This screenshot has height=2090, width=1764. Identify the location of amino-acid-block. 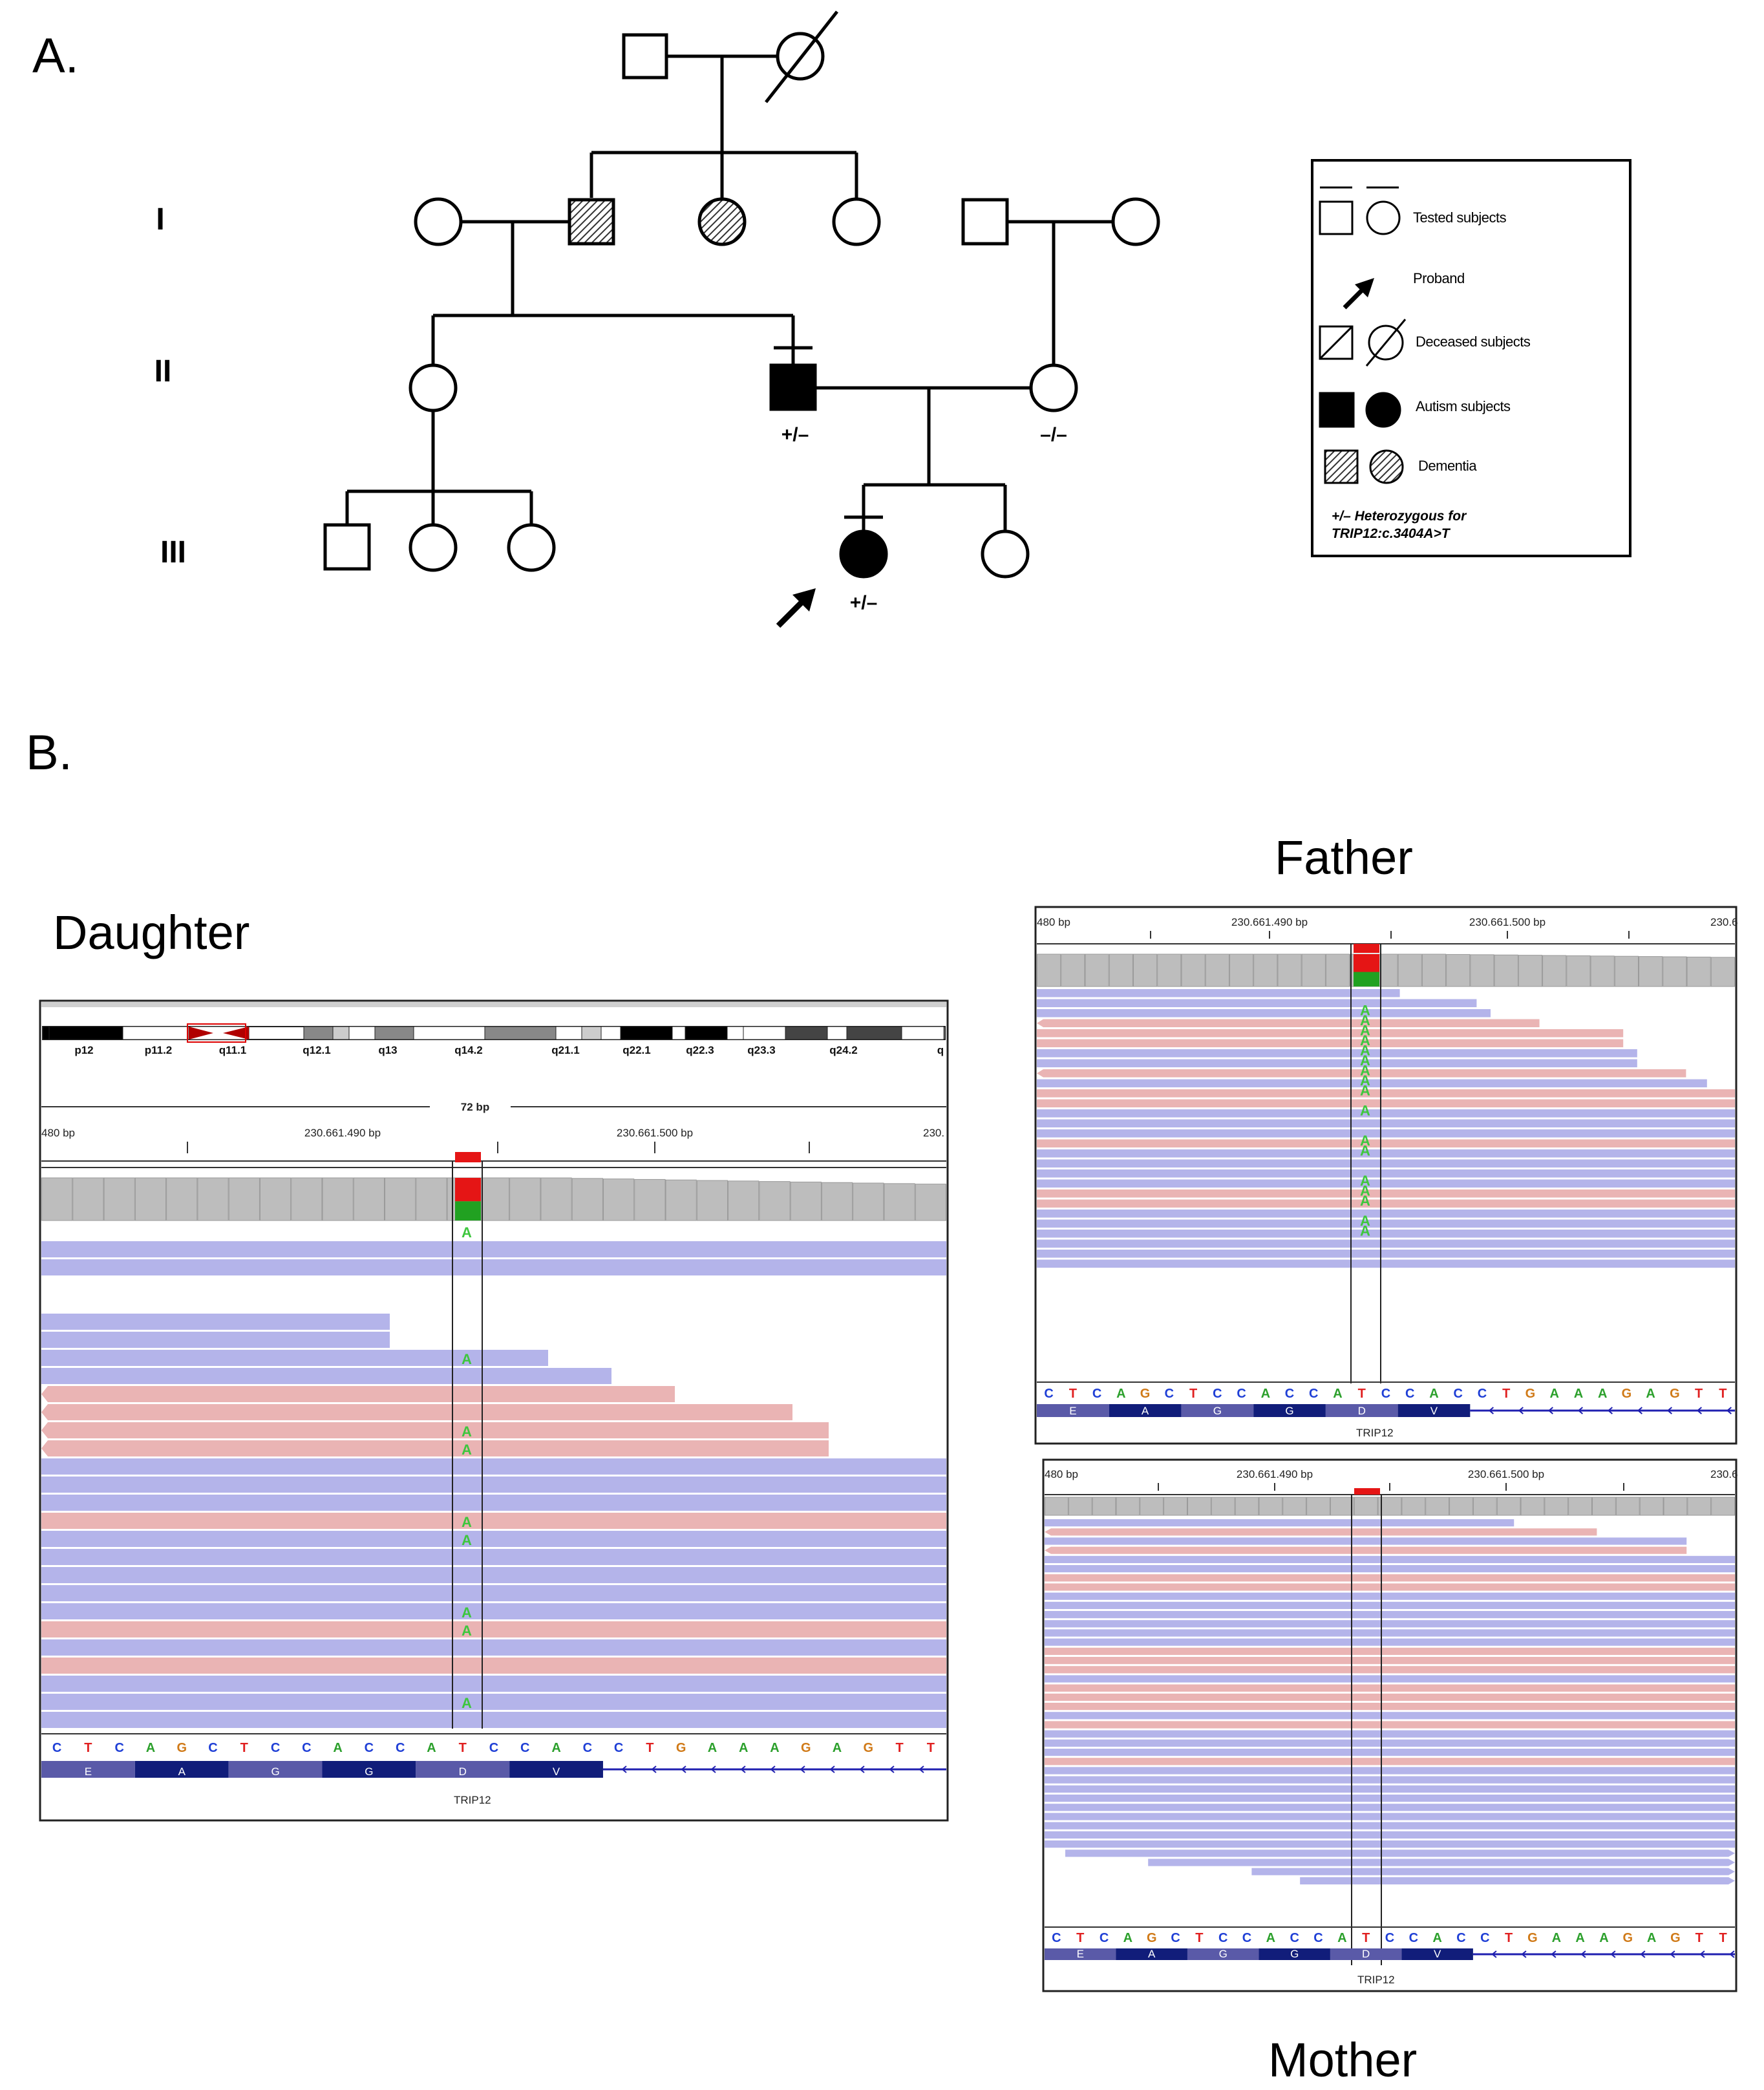
(1434, 1411).